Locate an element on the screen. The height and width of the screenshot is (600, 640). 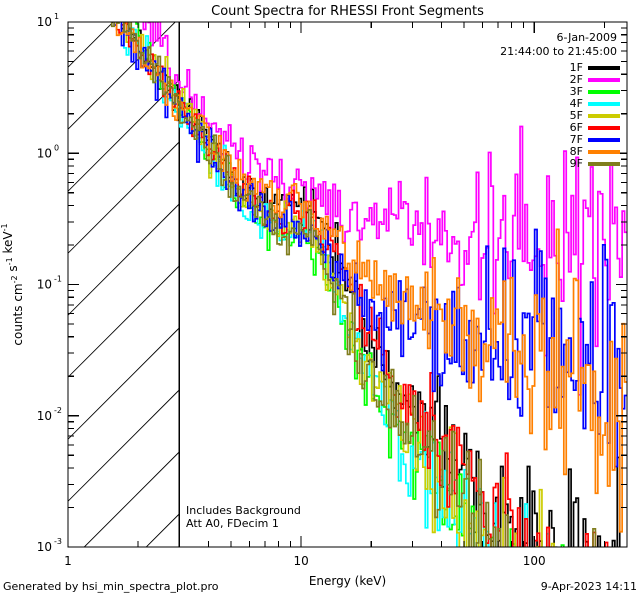
y-tick-exponent: -2 is located at coordinates (58, 410).